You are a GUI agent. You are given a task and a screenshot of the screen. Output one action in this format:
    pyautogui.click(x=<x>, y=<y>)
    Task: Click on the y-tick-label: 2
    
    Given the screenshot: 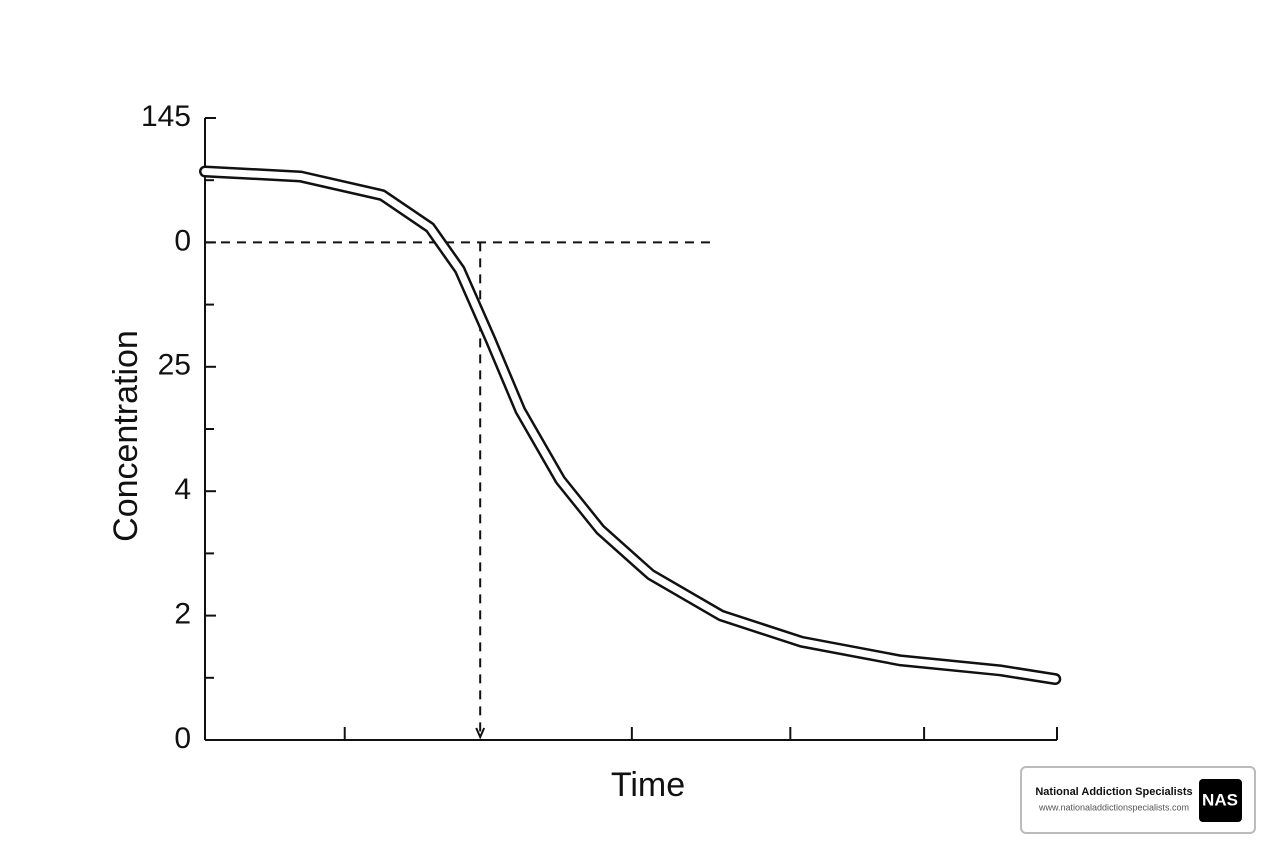 What is the action you would take?
    pyautogui.click(x=182, y=614)
    